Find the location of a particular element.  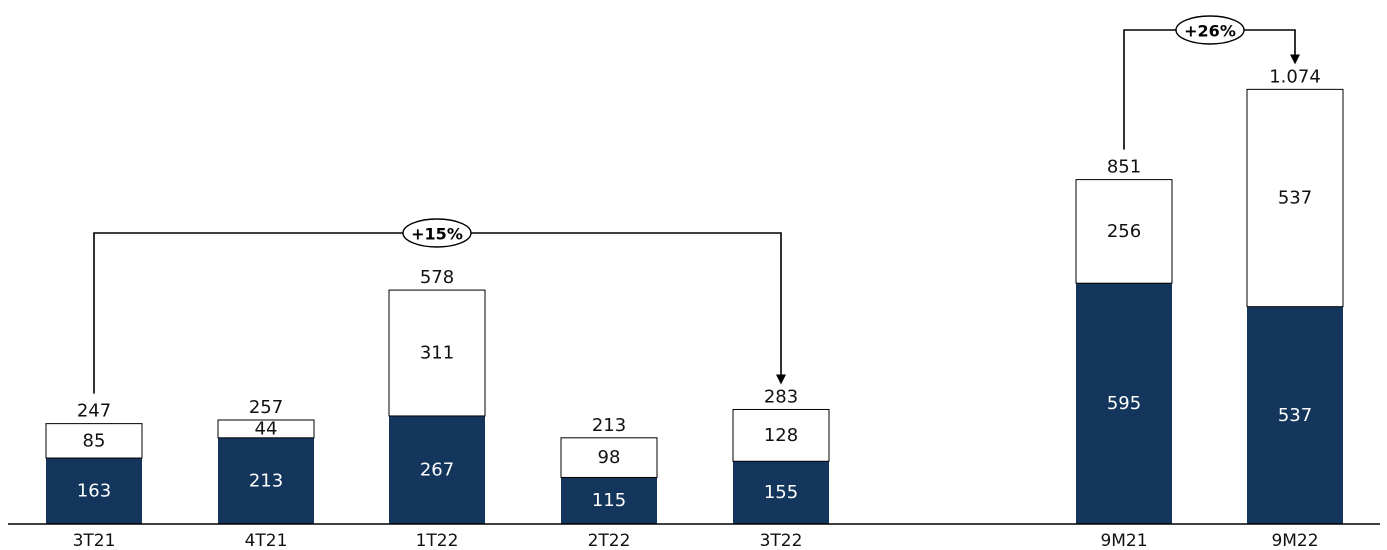

value-label-bottom-9M22: 537 is located at coordinates (1295, 415).